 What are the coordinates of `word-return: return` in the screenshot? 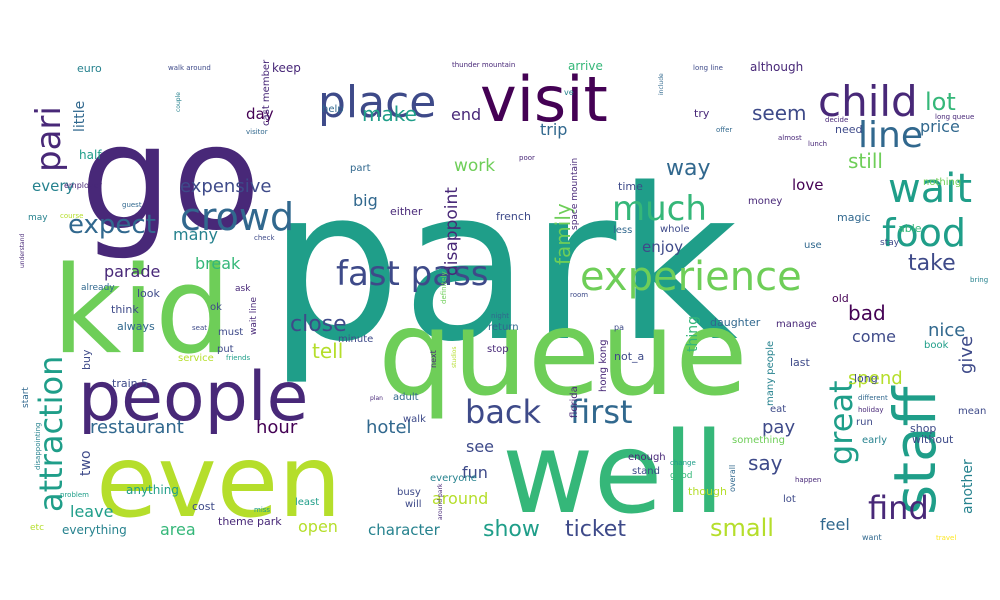 It's located at (503, 327).